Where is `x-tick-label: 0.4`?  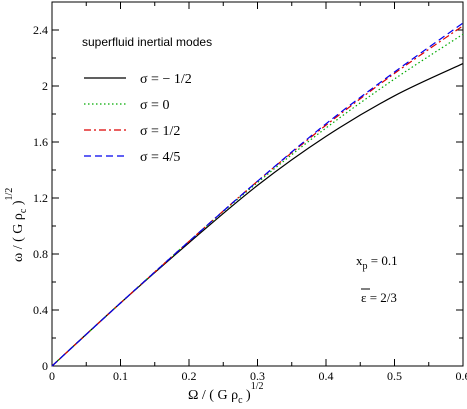 x-tick-label: 0.4 is located at coordinates (326, 376).